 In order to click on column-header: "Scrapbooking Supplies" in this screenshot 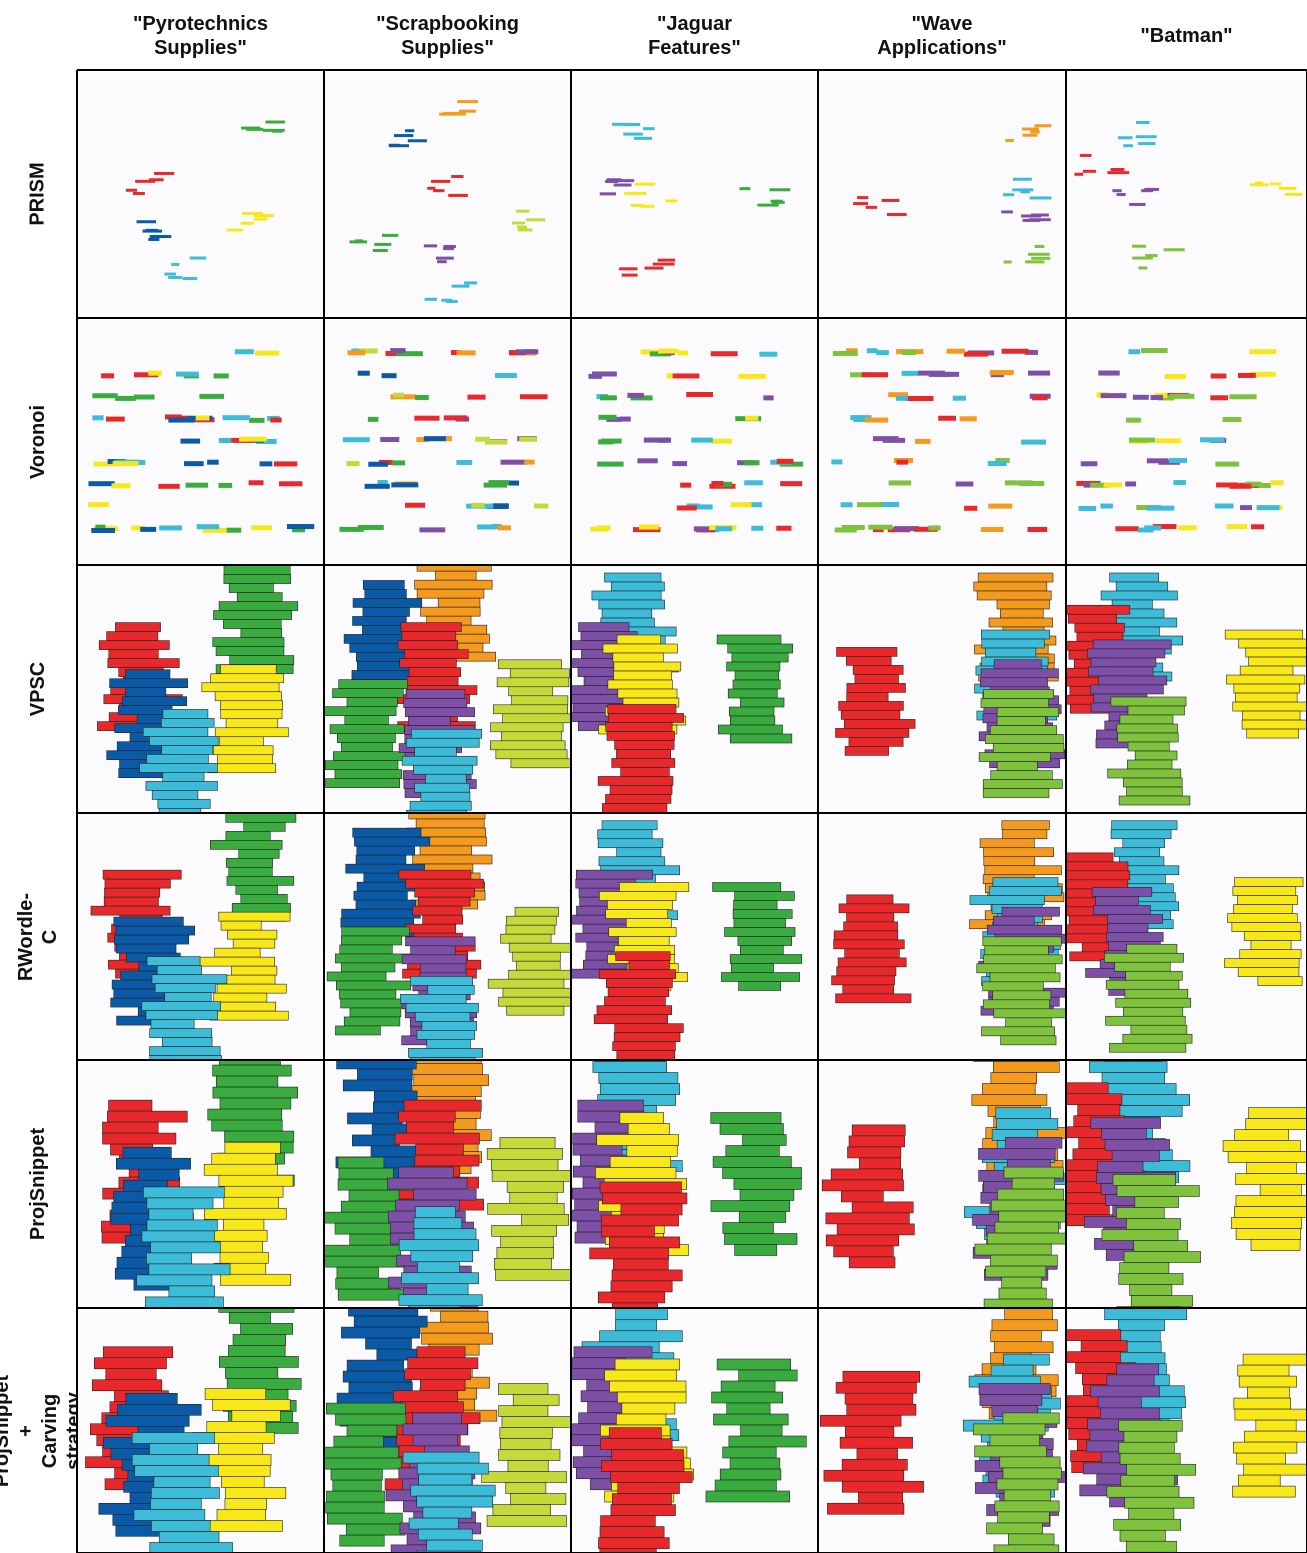, I will do `click(447, 36)`.